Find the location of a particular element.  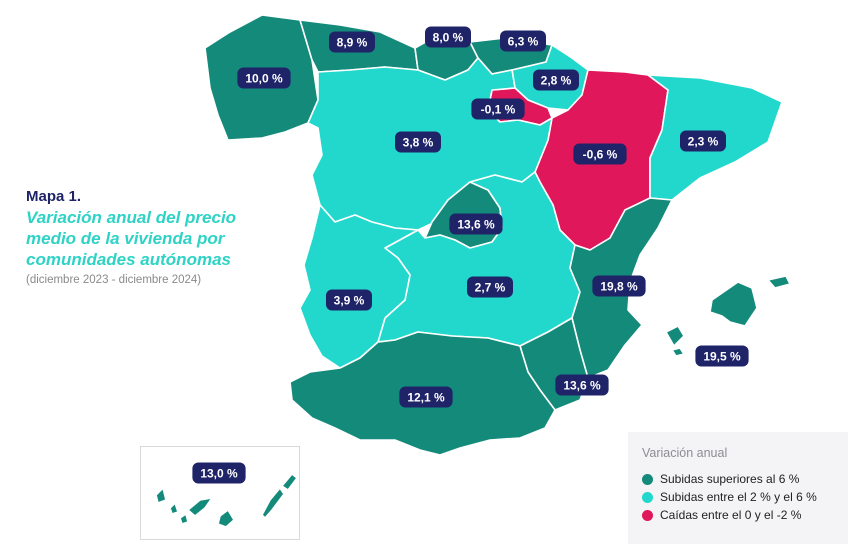

value-label-aragon: -0,6 % is located at coordinates (600, 154).